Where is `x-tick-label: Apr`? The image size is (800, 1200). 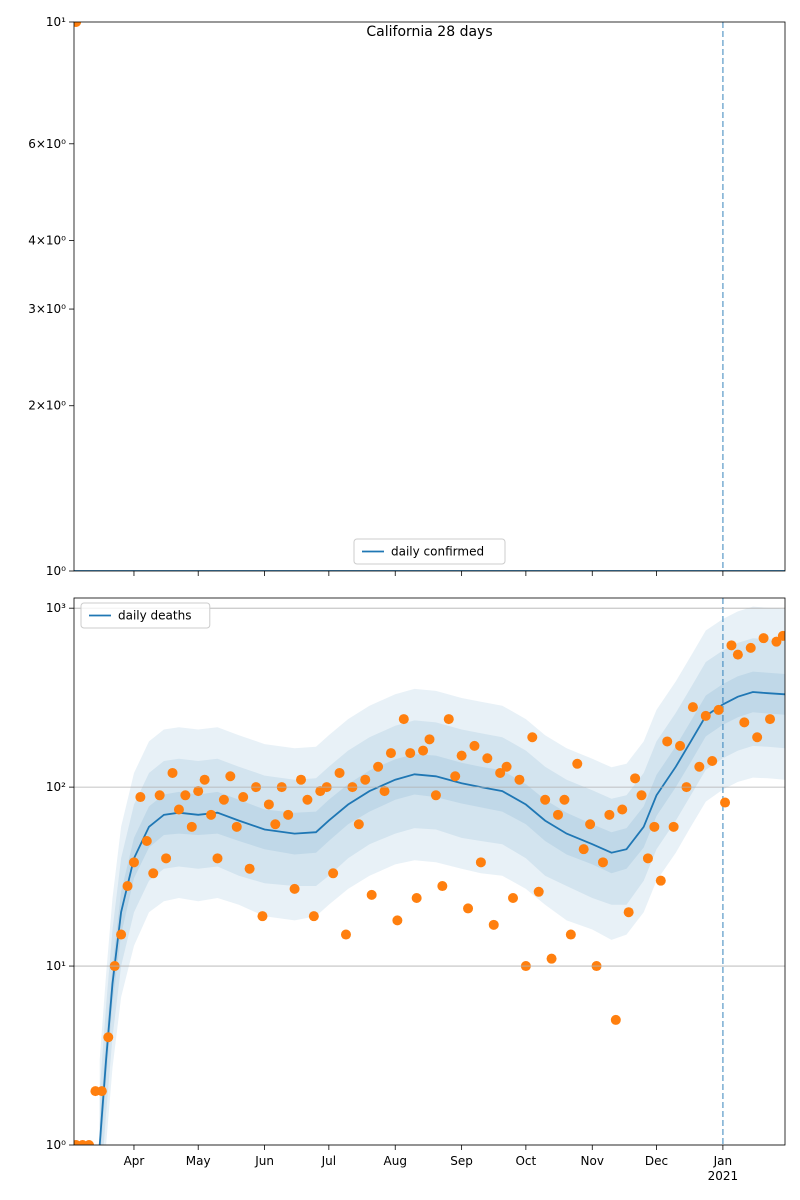 x-tick-label: Apr is located at coordinates (134, 1161).